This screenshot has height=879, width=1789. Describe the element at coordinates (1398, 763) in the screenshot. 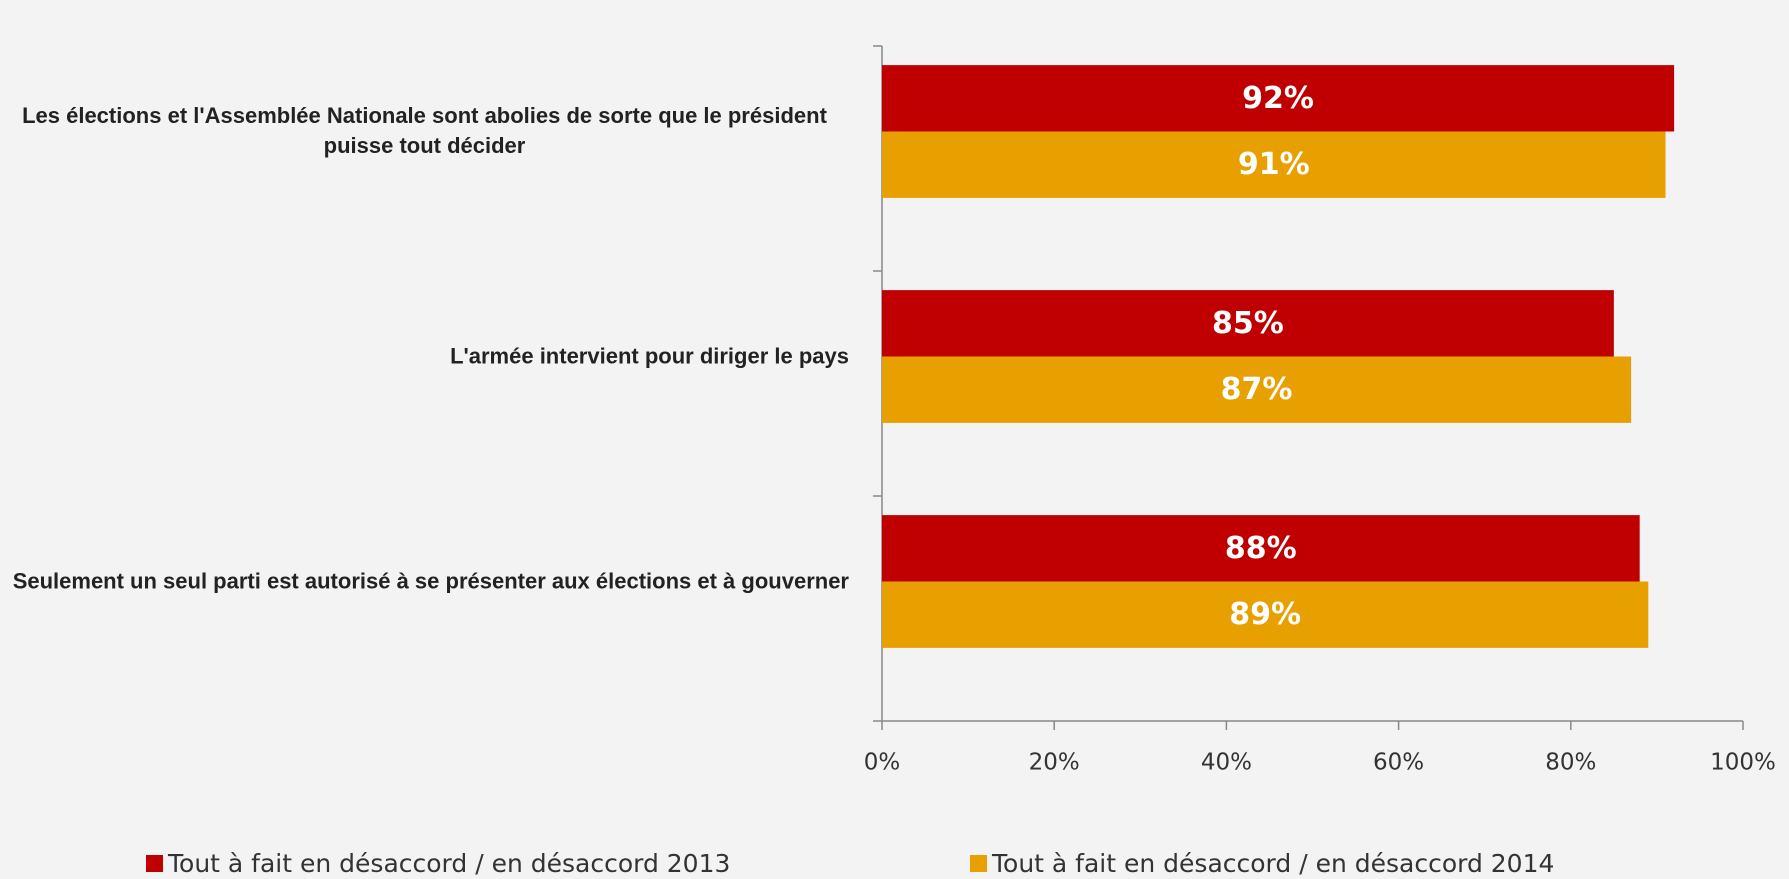

I see `x-tick-label: 60%` at that location.